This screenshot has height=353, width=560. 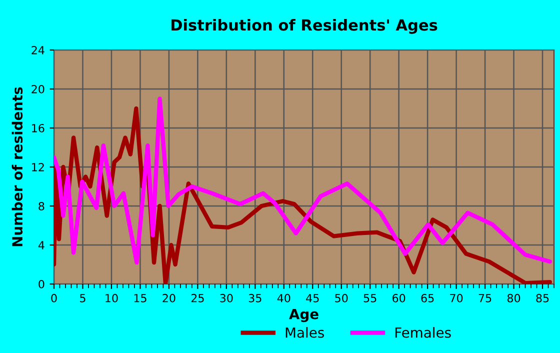 I want to click on y-axis-title: Number of residents, so click(x=17, y=166).